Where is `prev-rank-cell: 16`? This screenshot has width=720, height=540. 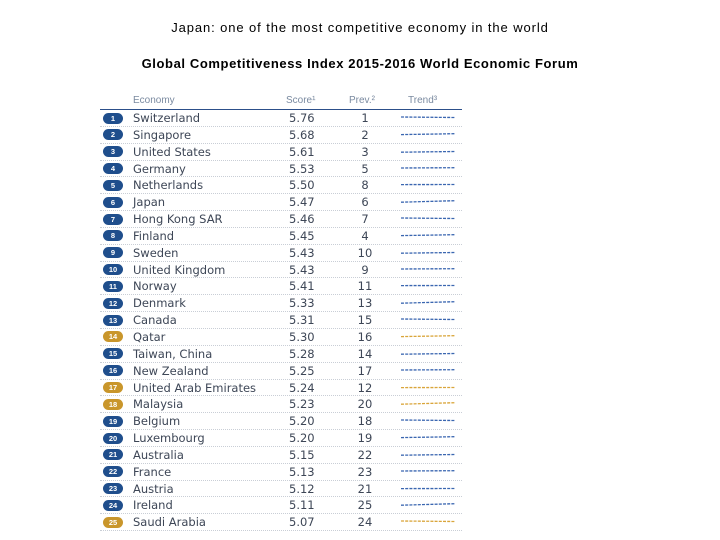 prev-rank-cell: 16 is located at coordinates (365, 336).